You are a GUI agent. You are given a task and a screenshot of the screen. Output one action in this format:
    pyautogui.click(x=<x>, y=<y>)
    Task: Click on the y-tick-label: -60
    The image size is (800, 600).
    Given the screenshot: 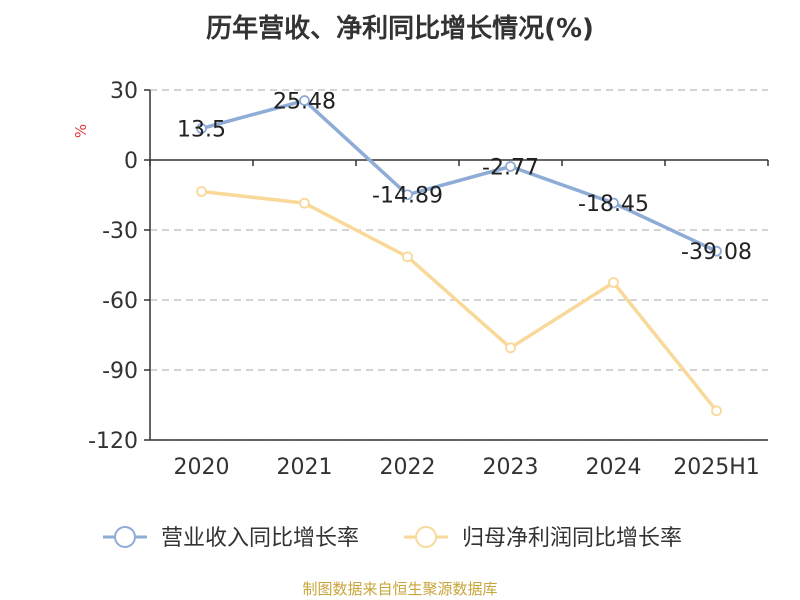 What is the action you would take?
    pyautogui.click(x=120, y=301)
    